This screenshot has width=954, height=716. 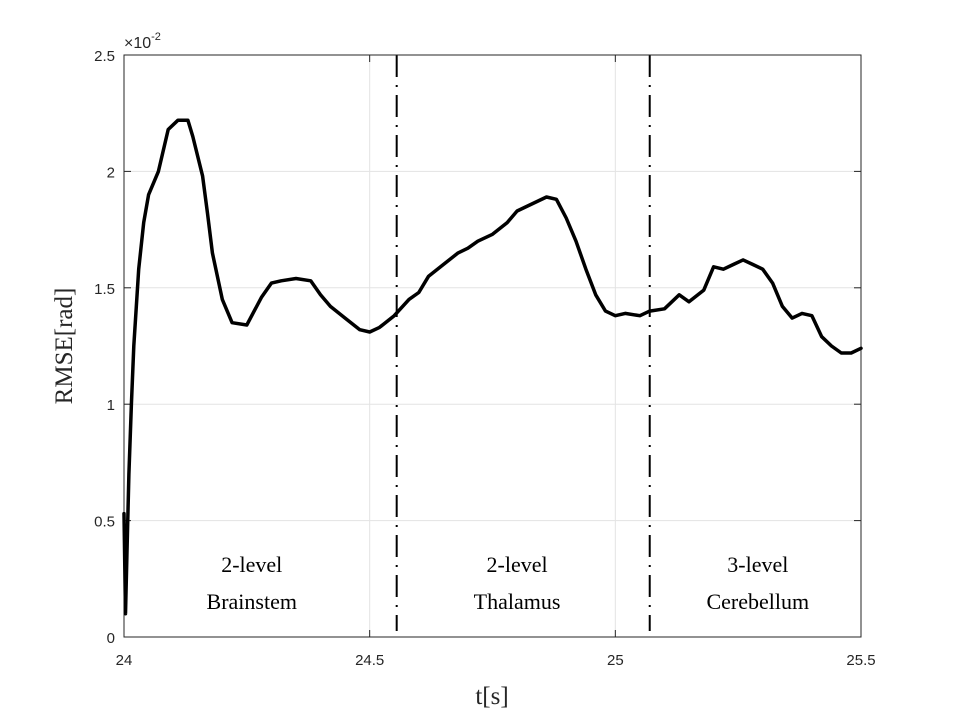 What do you see at coordinates (860, 660) in the screenshot?
I see `x-tick-label: 25.5` at bounding box center [860, 660].